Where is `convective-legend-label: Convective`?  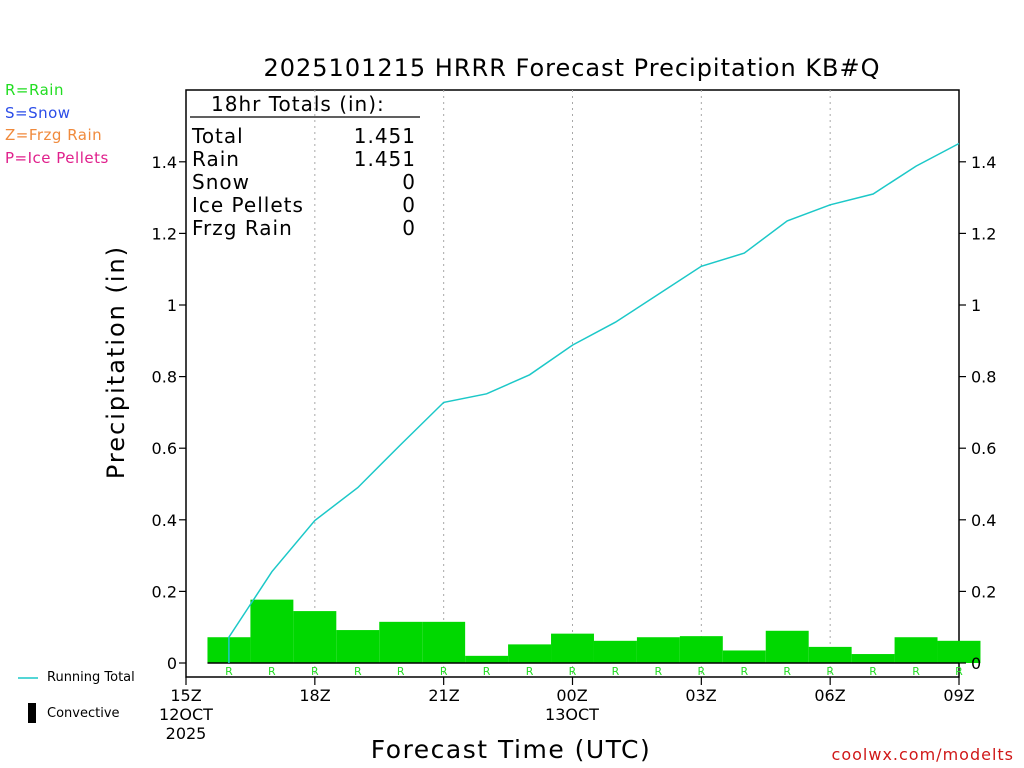
convective-legend-label: Convective is located at coordinates (83, 713).